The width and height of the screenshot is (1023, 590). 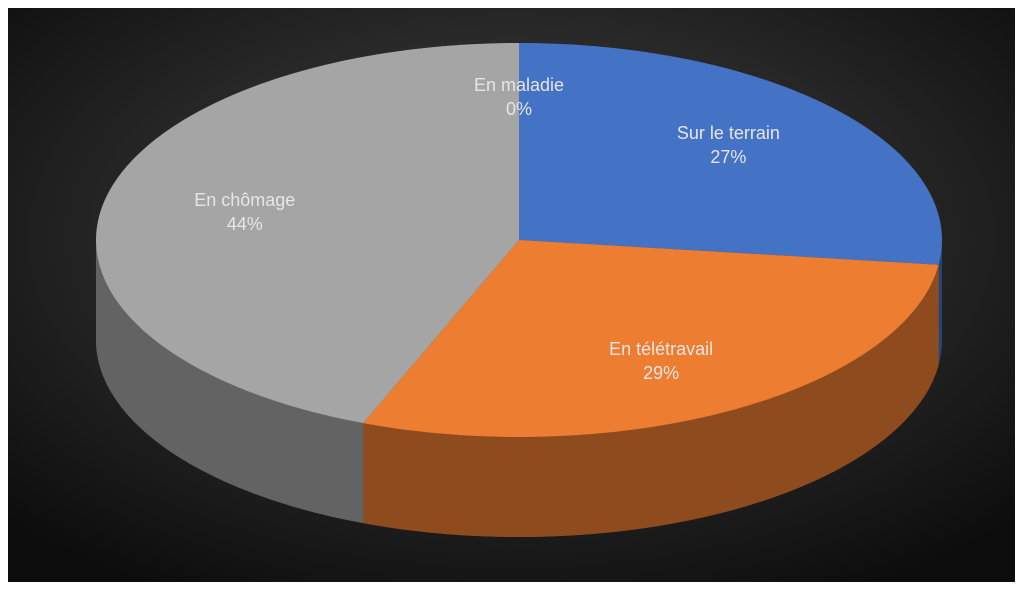 What do you see at coordinates (244, 200) in the screenshot?
I see `slice-label: En chômage` at bounding box center [244, 200].